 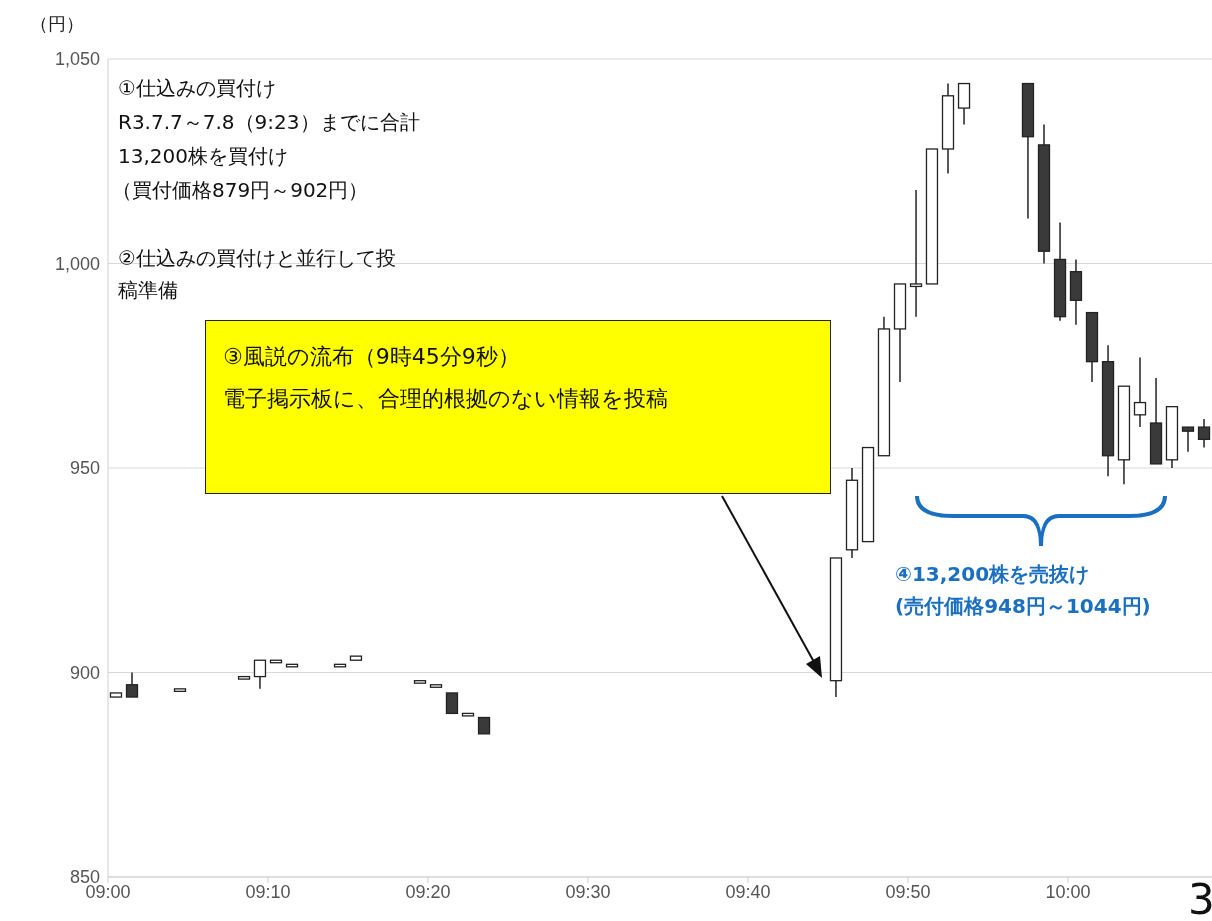 What do you see at coordinates (203, 156) in the screenshot?
I see `annotation: 13,200株を買付け` at bounding box center [203, 156].